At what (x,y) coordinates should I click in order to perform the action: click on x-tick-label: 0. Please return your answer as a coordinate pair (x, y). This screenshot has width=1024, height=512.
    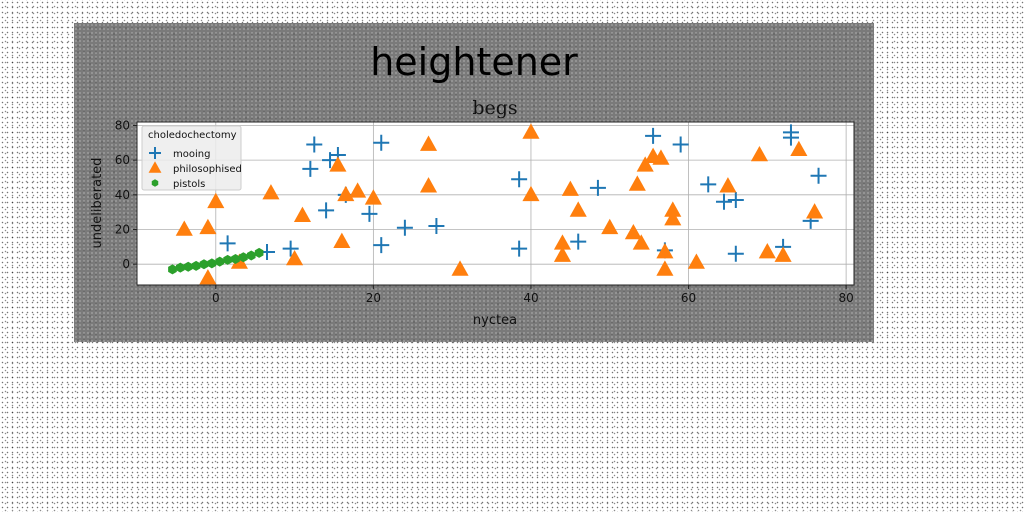
    Looking at the image, I should click on (216, 298).